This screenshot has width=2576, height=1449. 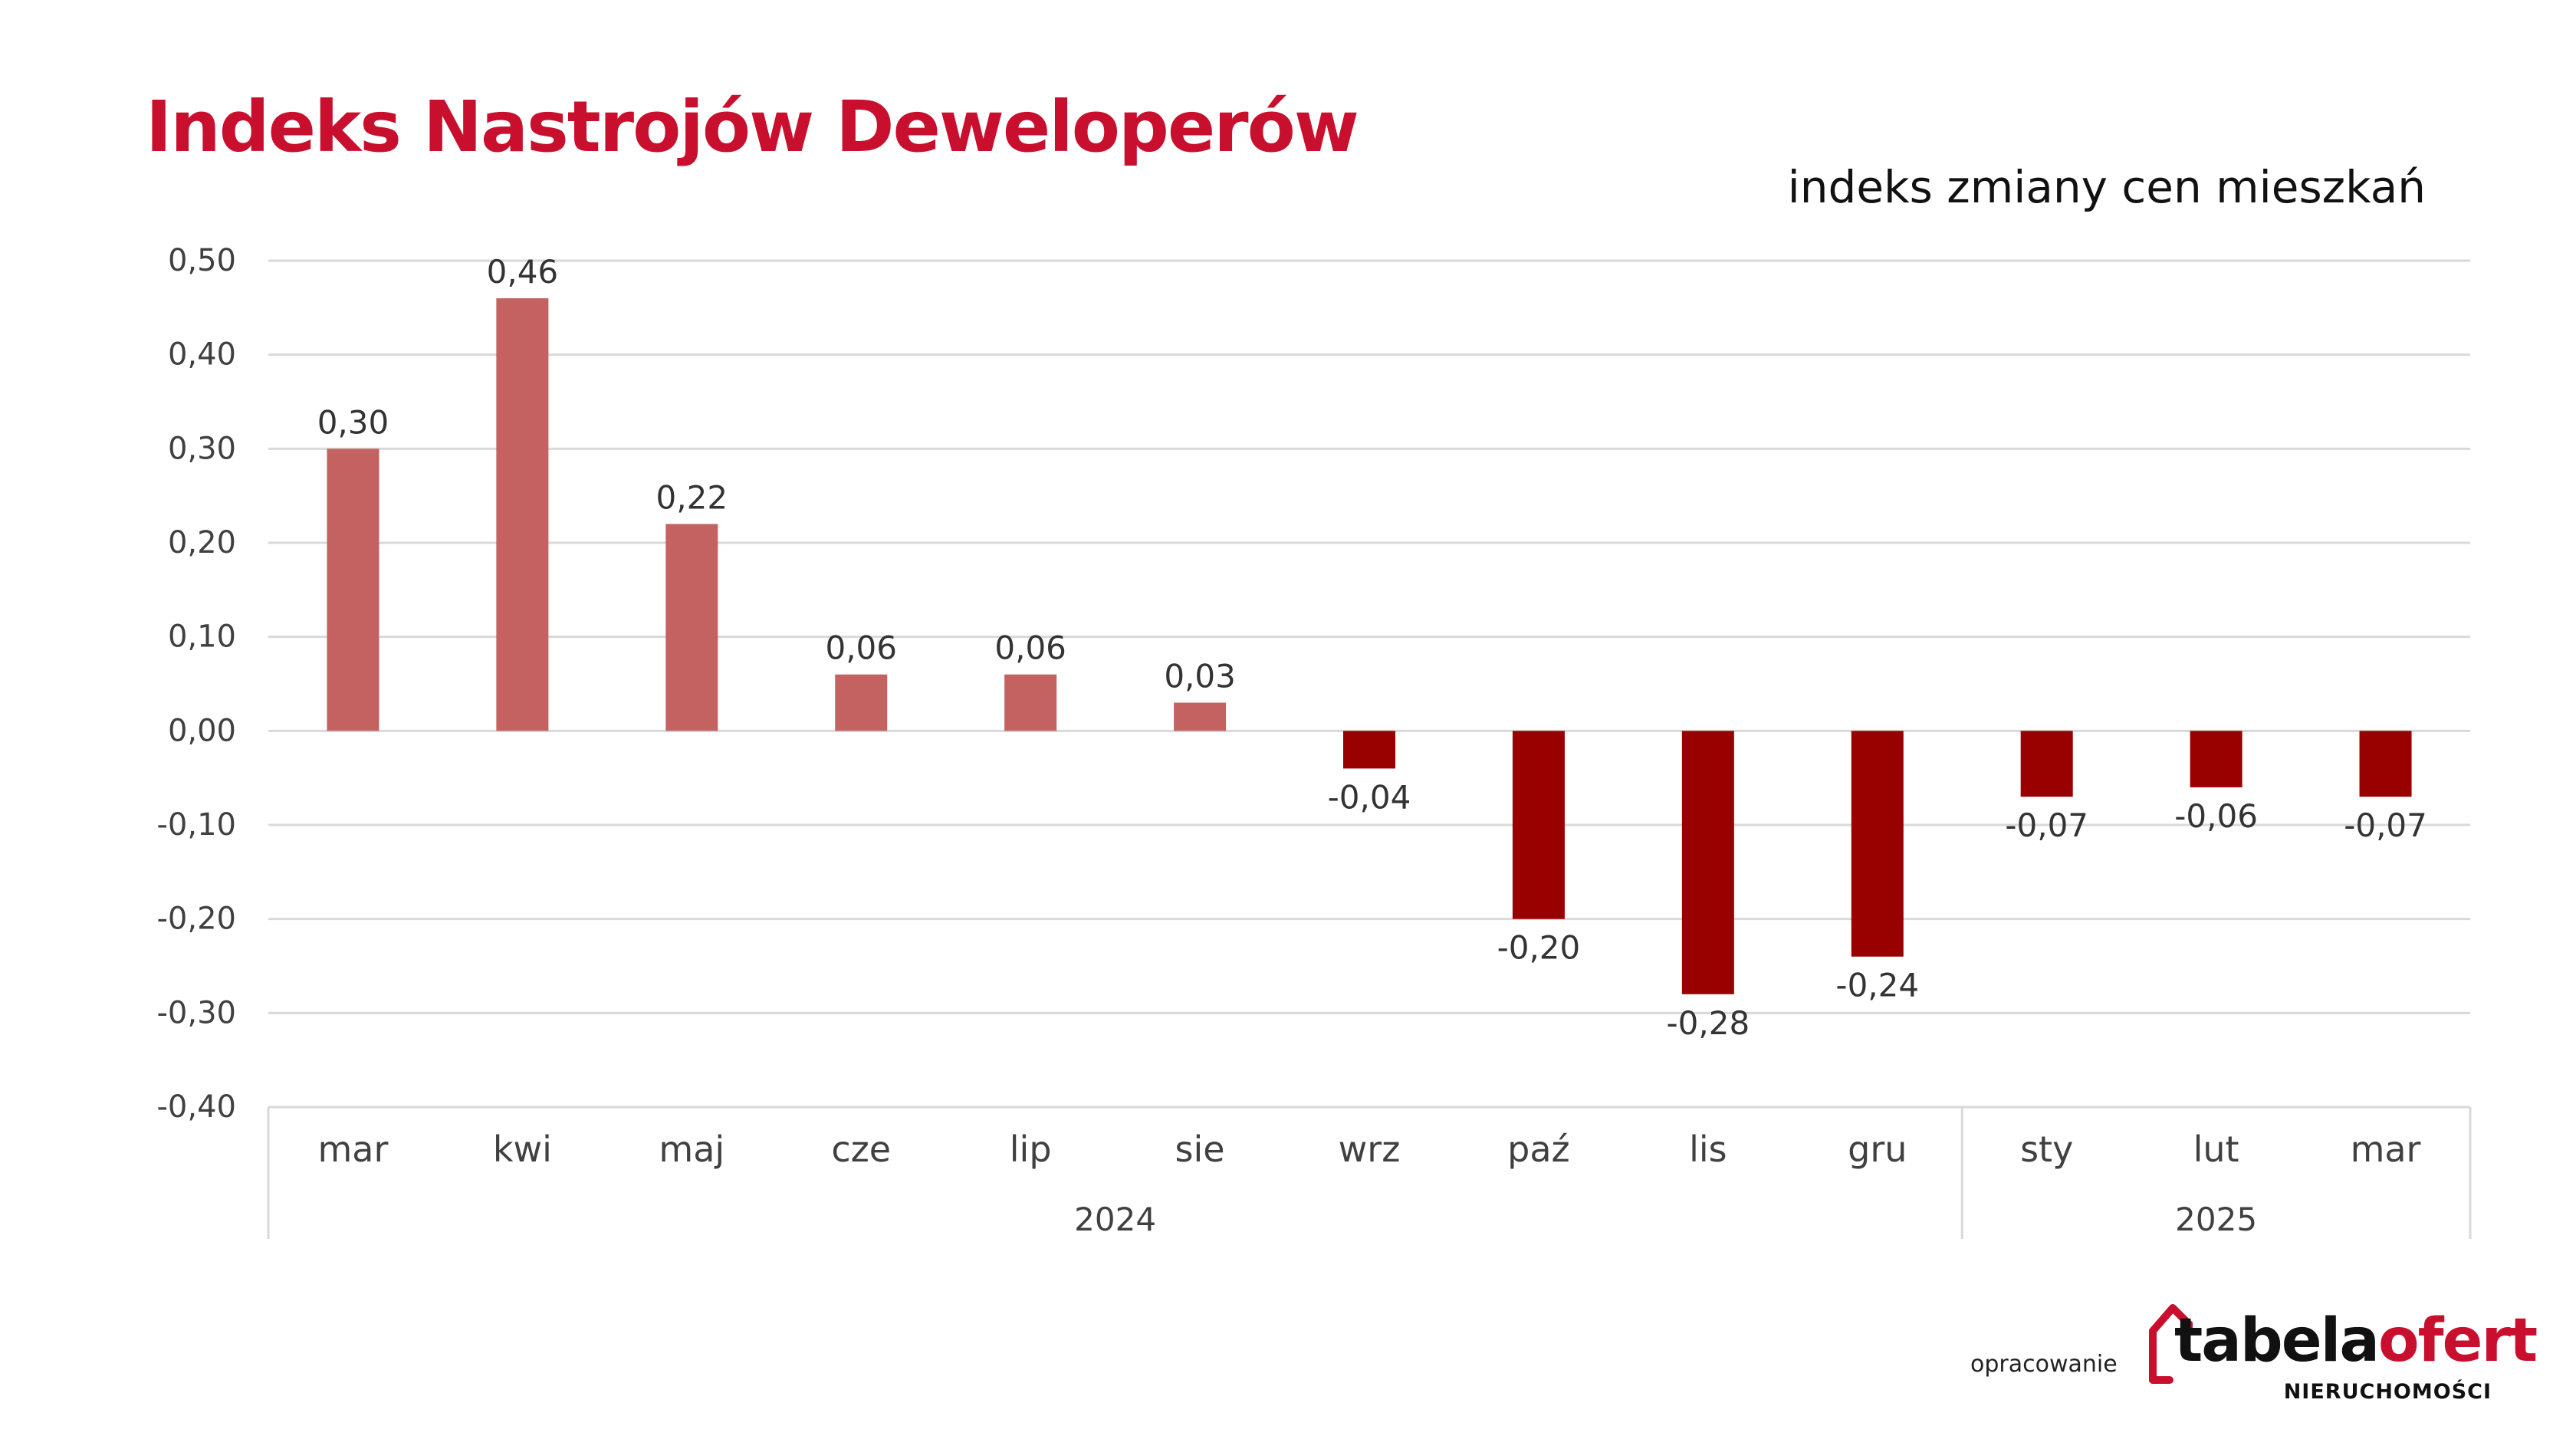 I want to click on house-logo-icon, so click(x=2171, y=1344).